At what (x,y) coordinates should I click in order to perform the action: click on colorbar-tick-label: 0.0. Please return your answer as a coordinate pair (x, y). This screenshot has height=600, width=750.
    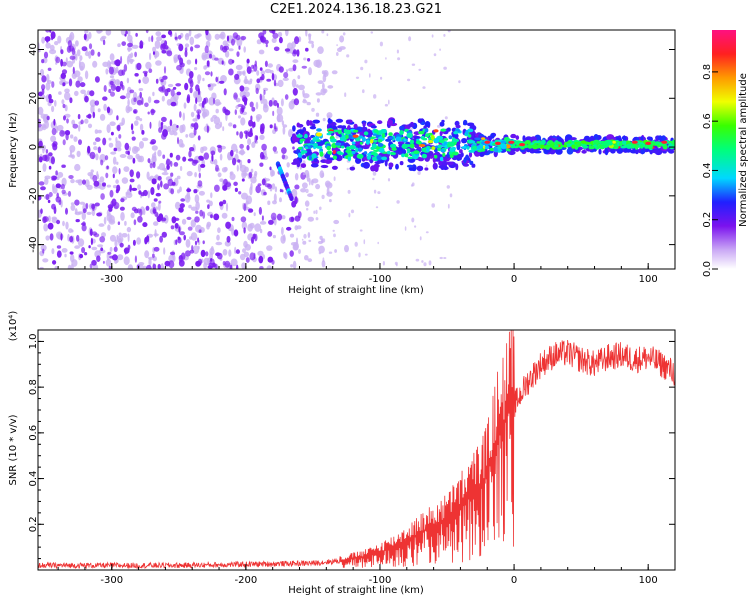
    Looking at the image, I should click on (707, 269).